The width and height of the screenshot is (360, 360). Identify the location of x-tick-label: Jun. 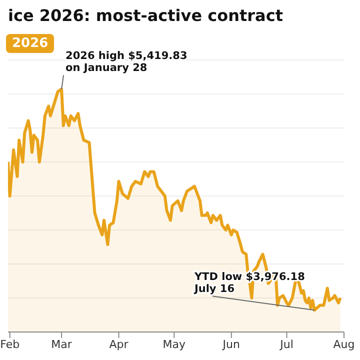
(231, 344).